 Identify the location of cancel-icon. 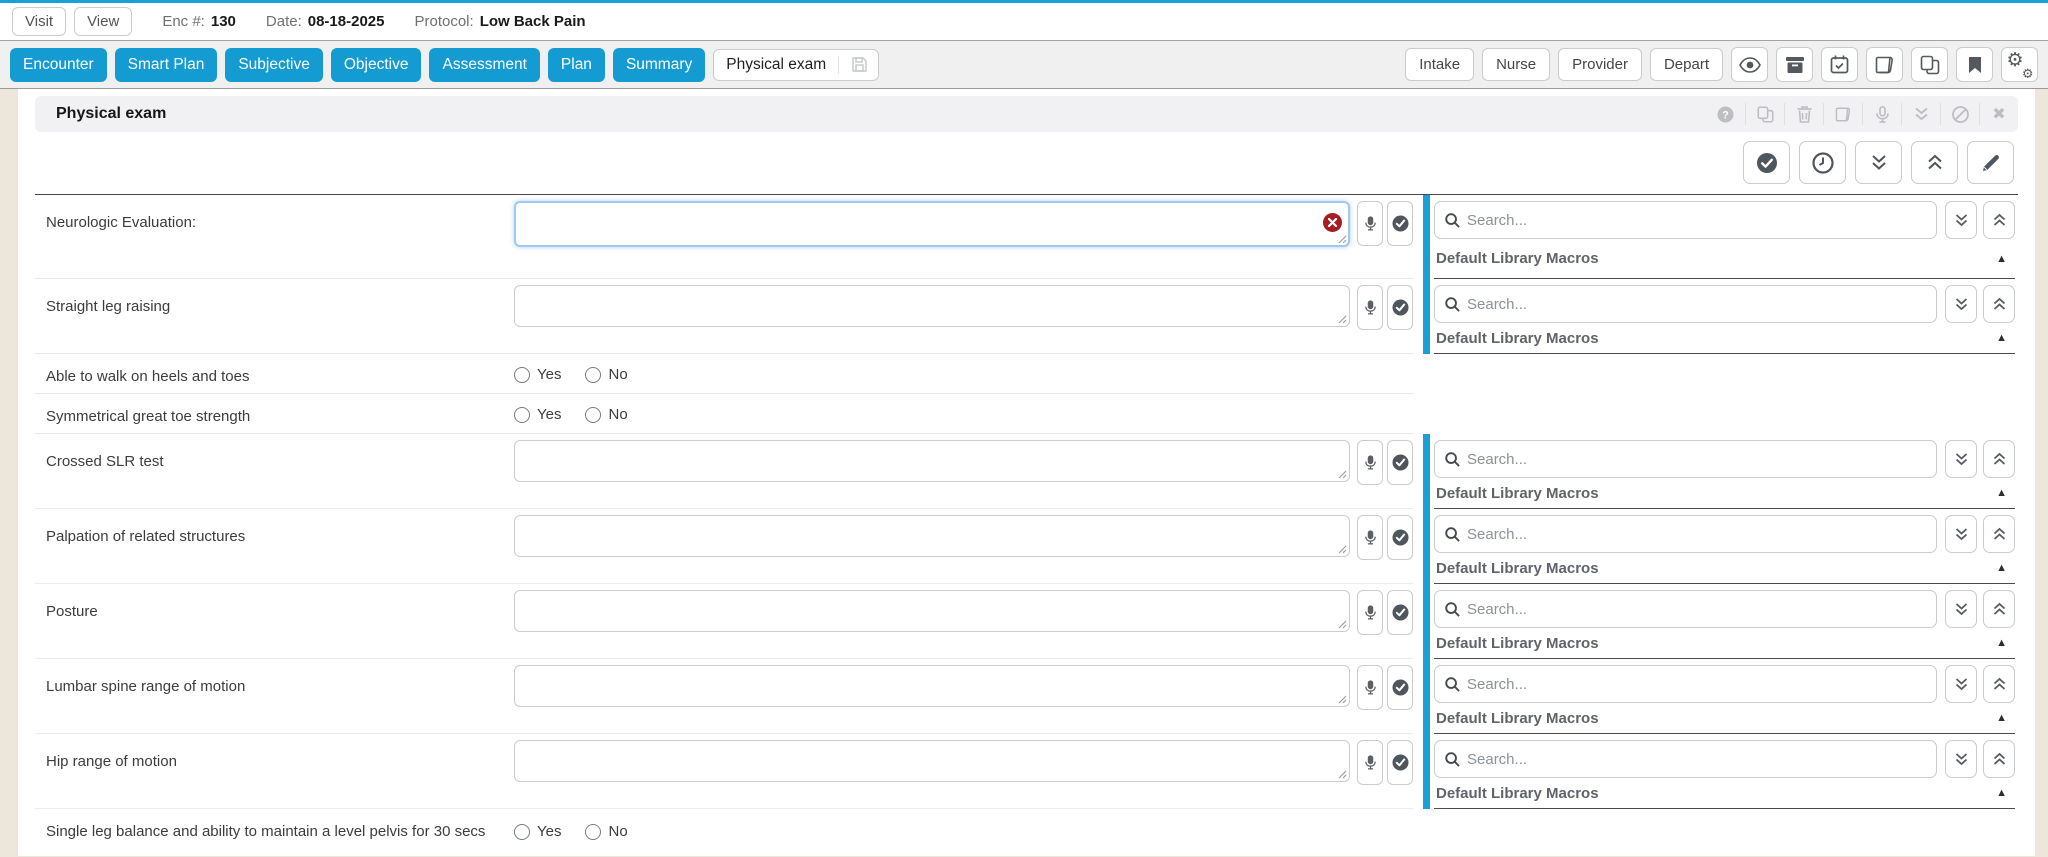
(1959, 114).